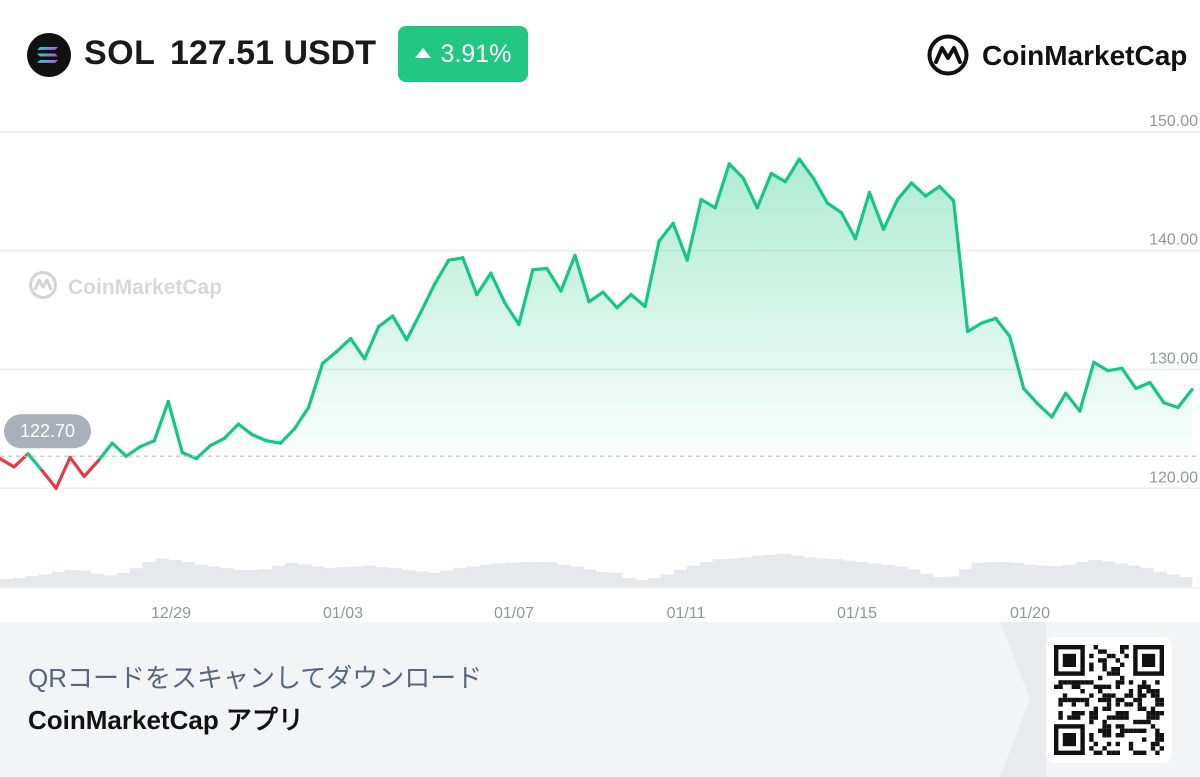 Image resolution: width=1200 pixels, height=777 pixels. Describe the element at coordinates (1109, 700) in the screenshot. I see `qr-code` at that location.